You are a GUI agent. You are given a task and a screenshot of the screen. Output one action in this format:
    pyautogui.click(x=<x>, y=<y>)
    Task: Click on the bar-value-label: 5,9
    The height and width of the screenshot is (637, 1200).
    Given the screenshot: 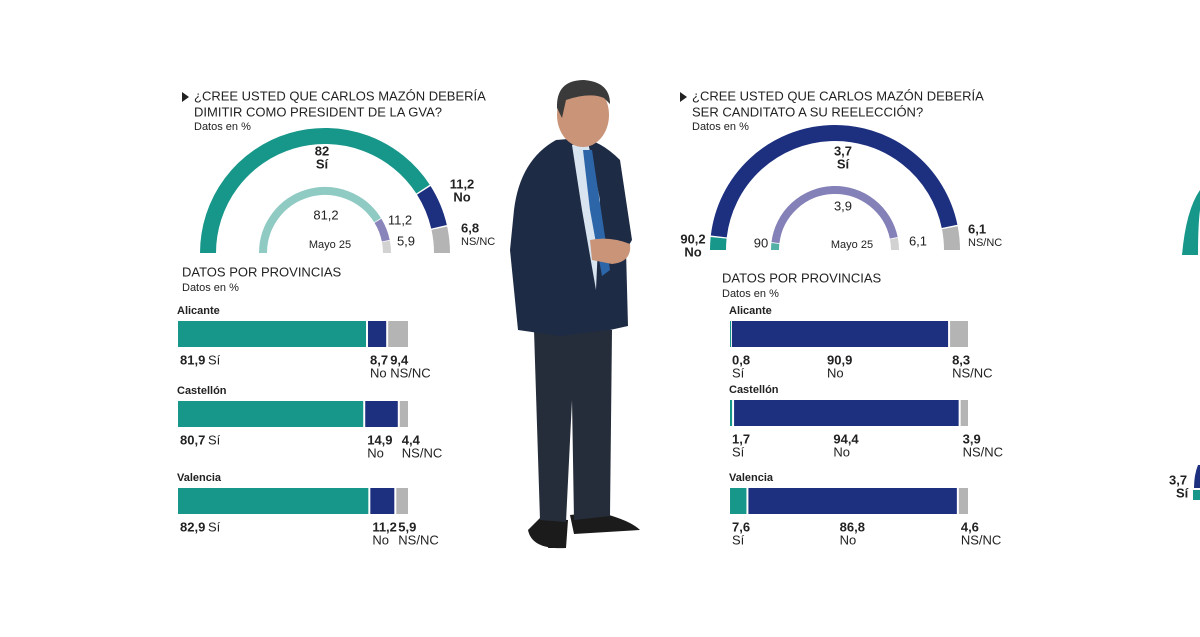 What is the action you would take?
    pyautogui.click(x=407, y=526)
    